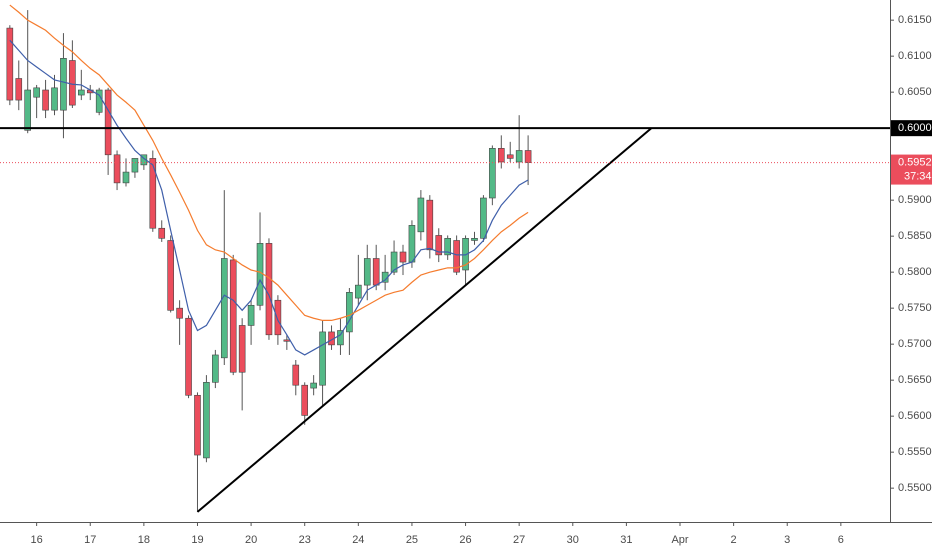  What do you see at coordinates (679, 540) in the screenshot?
I see `x-tick-label: Apr` at bounding box center [679, 540].